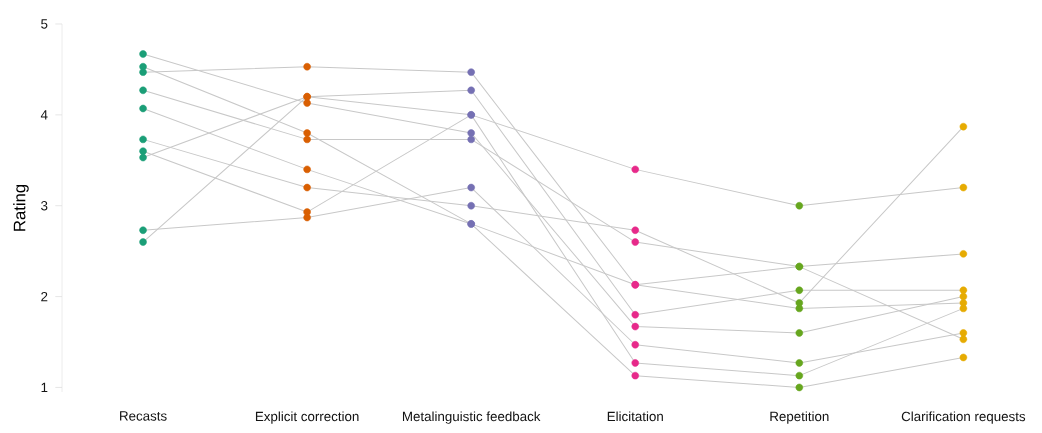 The width and height of the screenshot is (1042, 433). I want to click on y-tick-label: 3, so click(44, 206).